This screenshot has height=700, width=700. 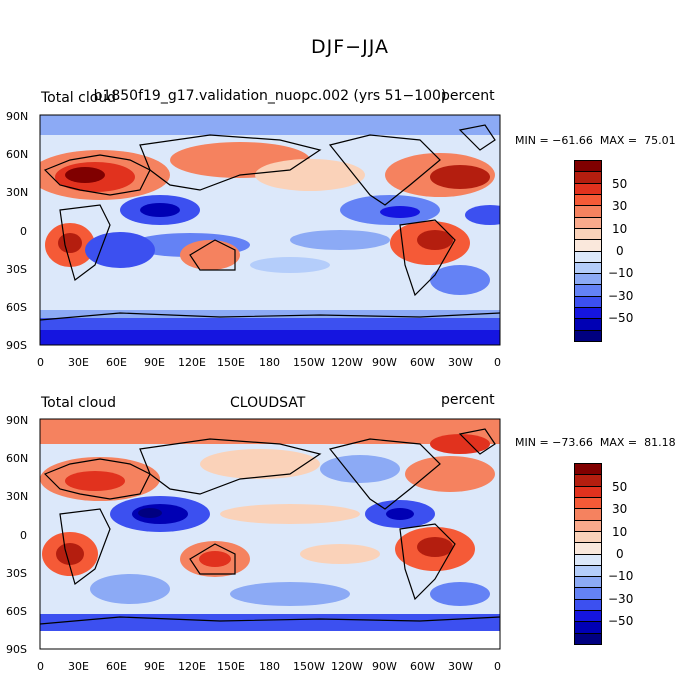 What do you see at coordinates (621, 273) in the screenshot?
I see `panel1-cb-label: −10` at bounding box center [621, 273].